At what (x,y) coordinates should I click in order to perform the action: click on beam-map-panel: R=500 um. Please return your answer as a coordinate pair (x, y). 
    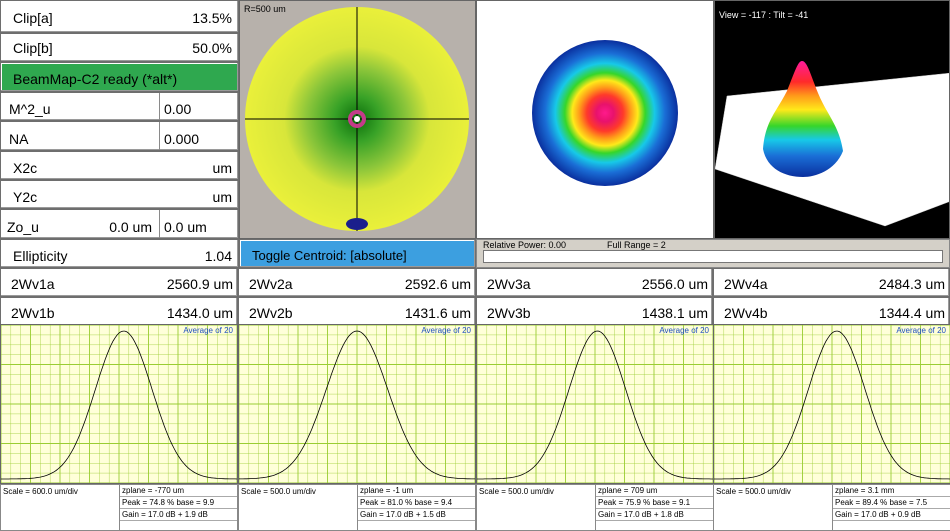
    Looking at the image, I should click on (357, 119).